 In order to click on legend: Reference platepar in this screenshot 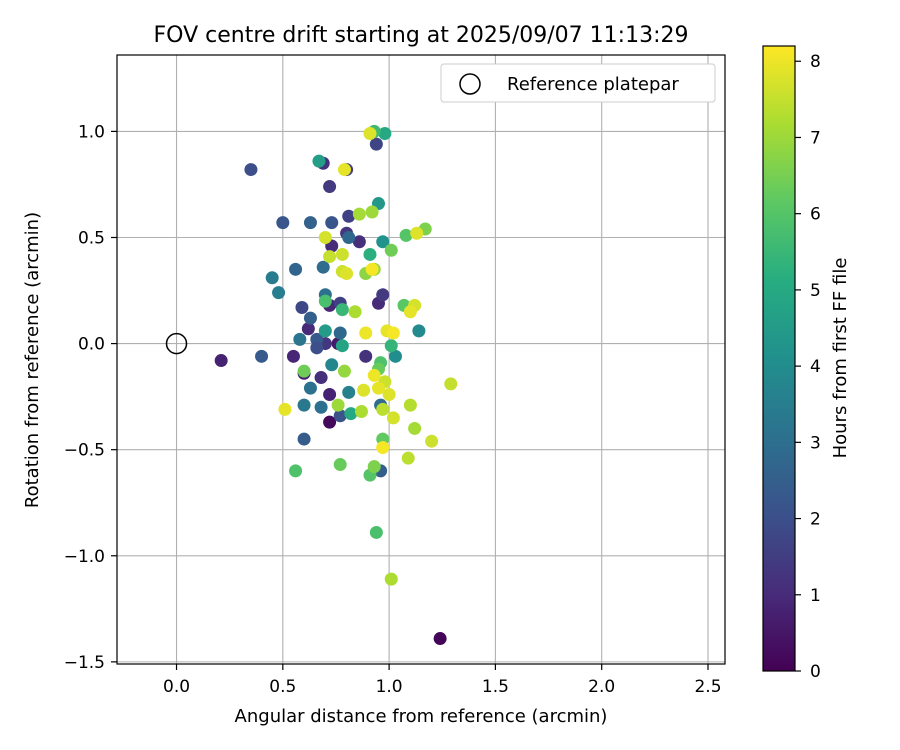, I will do `click(578, 83)`.